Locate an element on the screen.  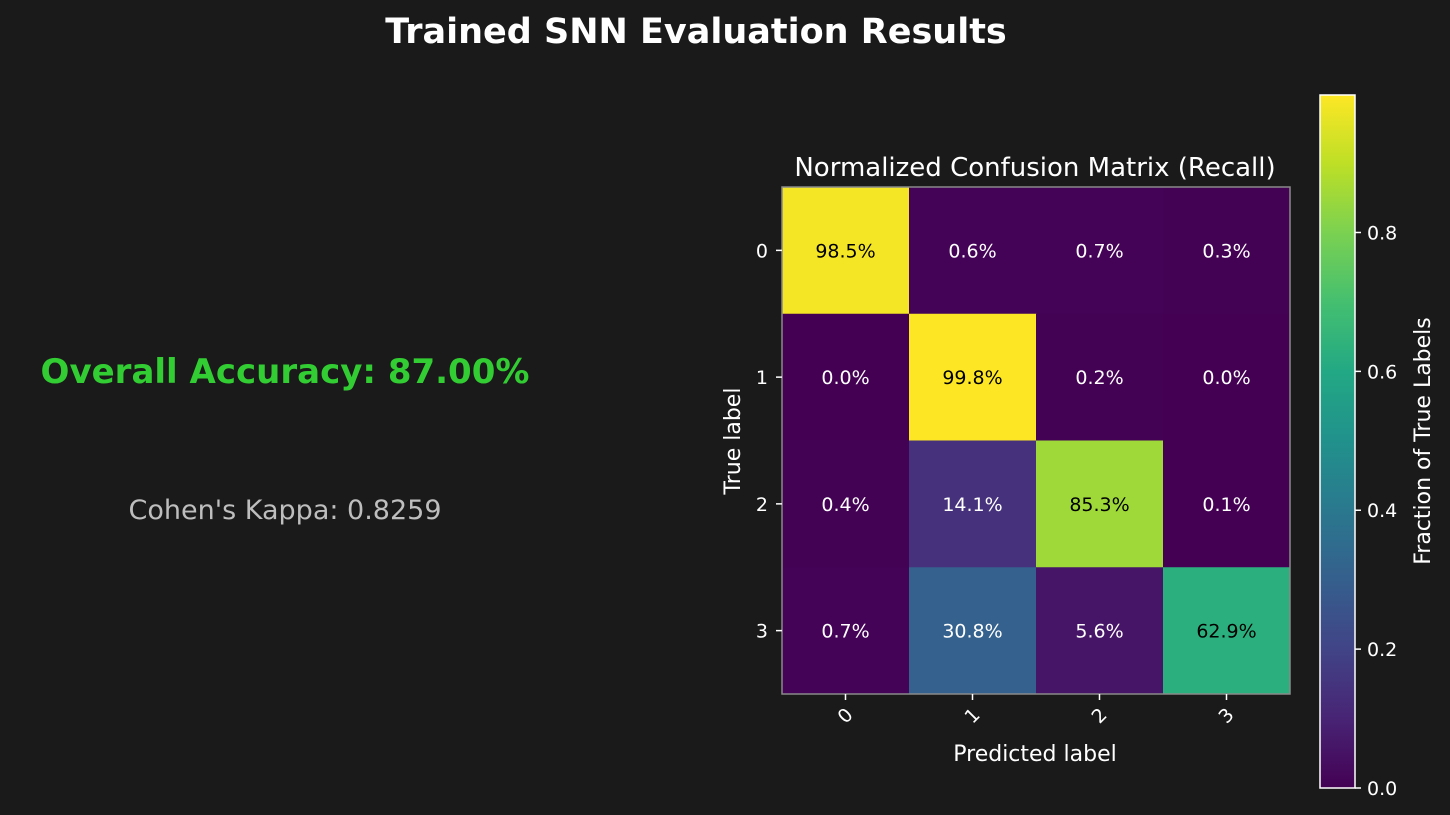
x-tick-label-3: 3 is located at coordinates (1226, 716).